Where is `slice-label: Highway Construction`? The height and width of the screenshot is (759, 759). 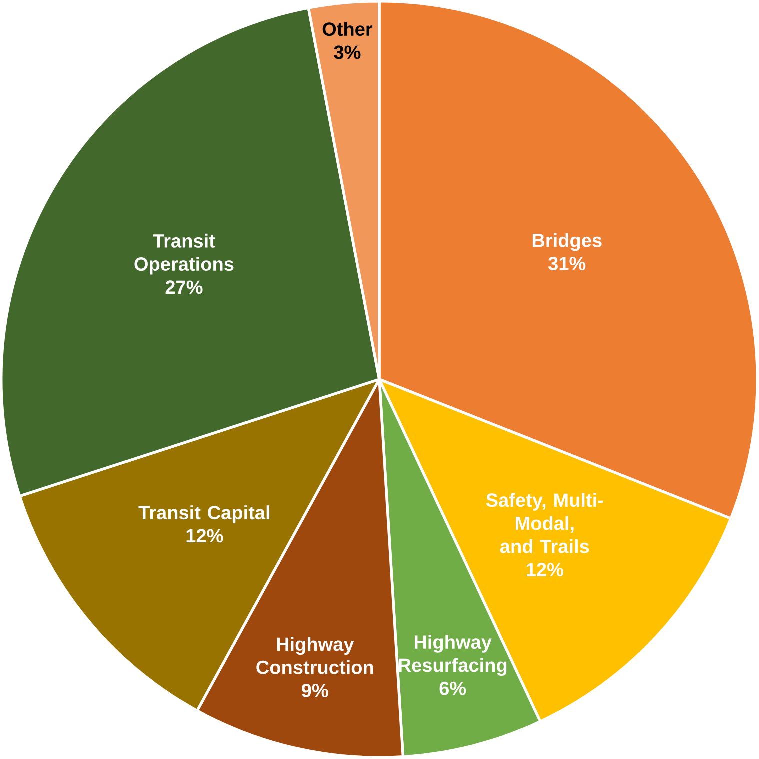
slice-label: Highway Construction is located at coordinates (315, 655).